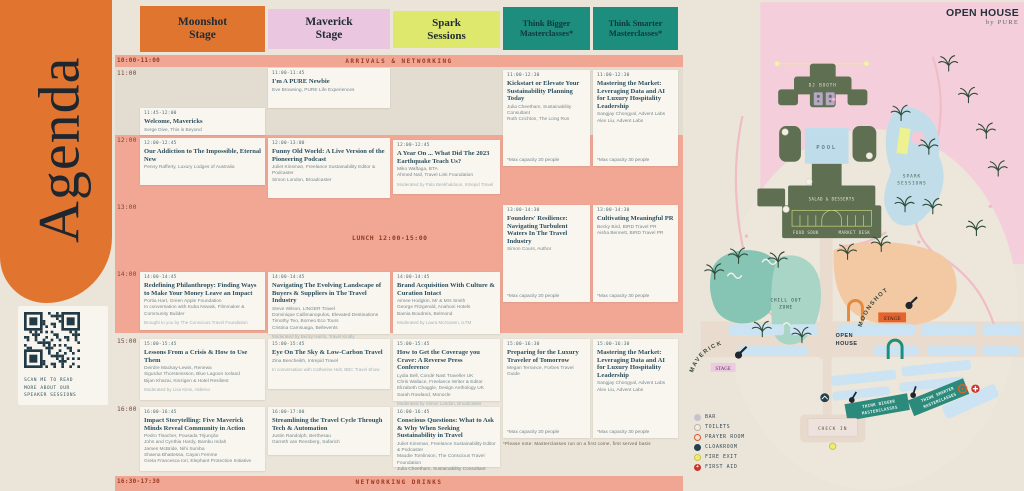  Describe the element at coordinates (975, 388) in the screenshot. I see `first-aid-map-icon` at that location.